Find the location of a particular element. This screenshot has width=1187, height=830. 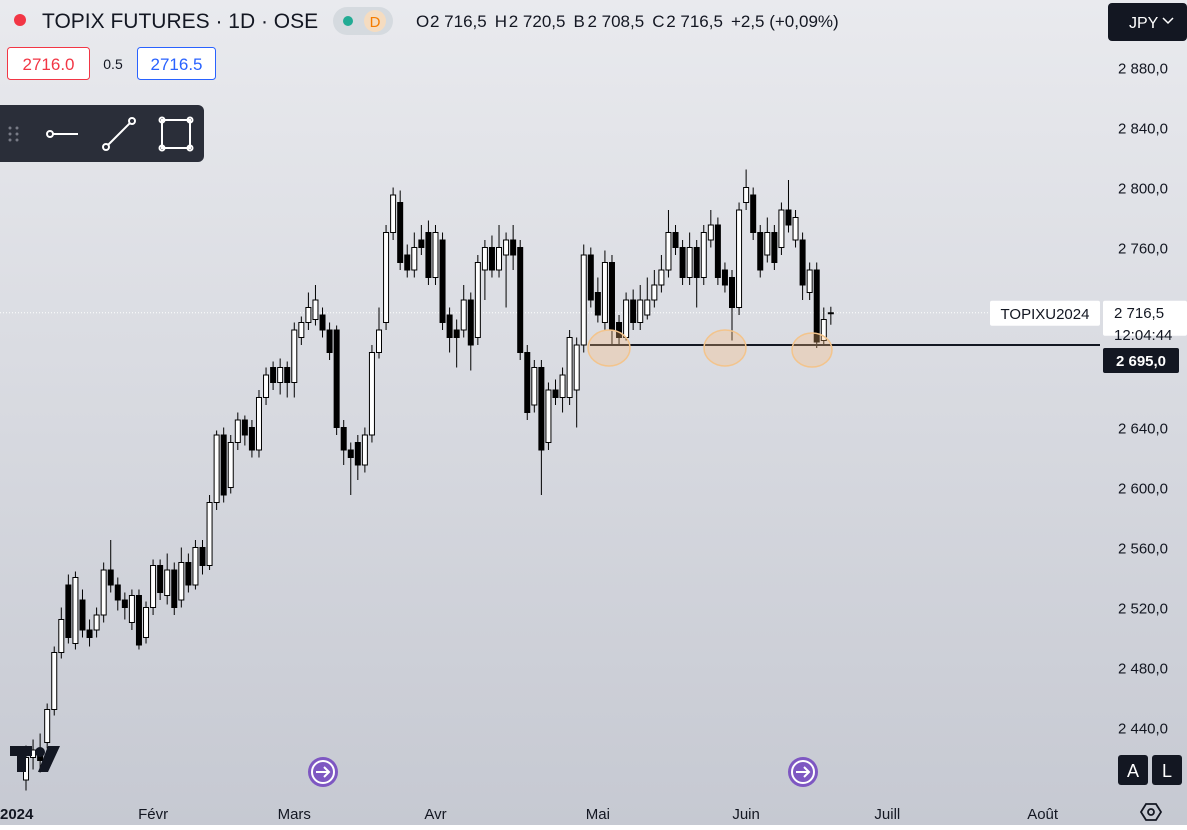

drag-handle is located at coordinates (13, 134).